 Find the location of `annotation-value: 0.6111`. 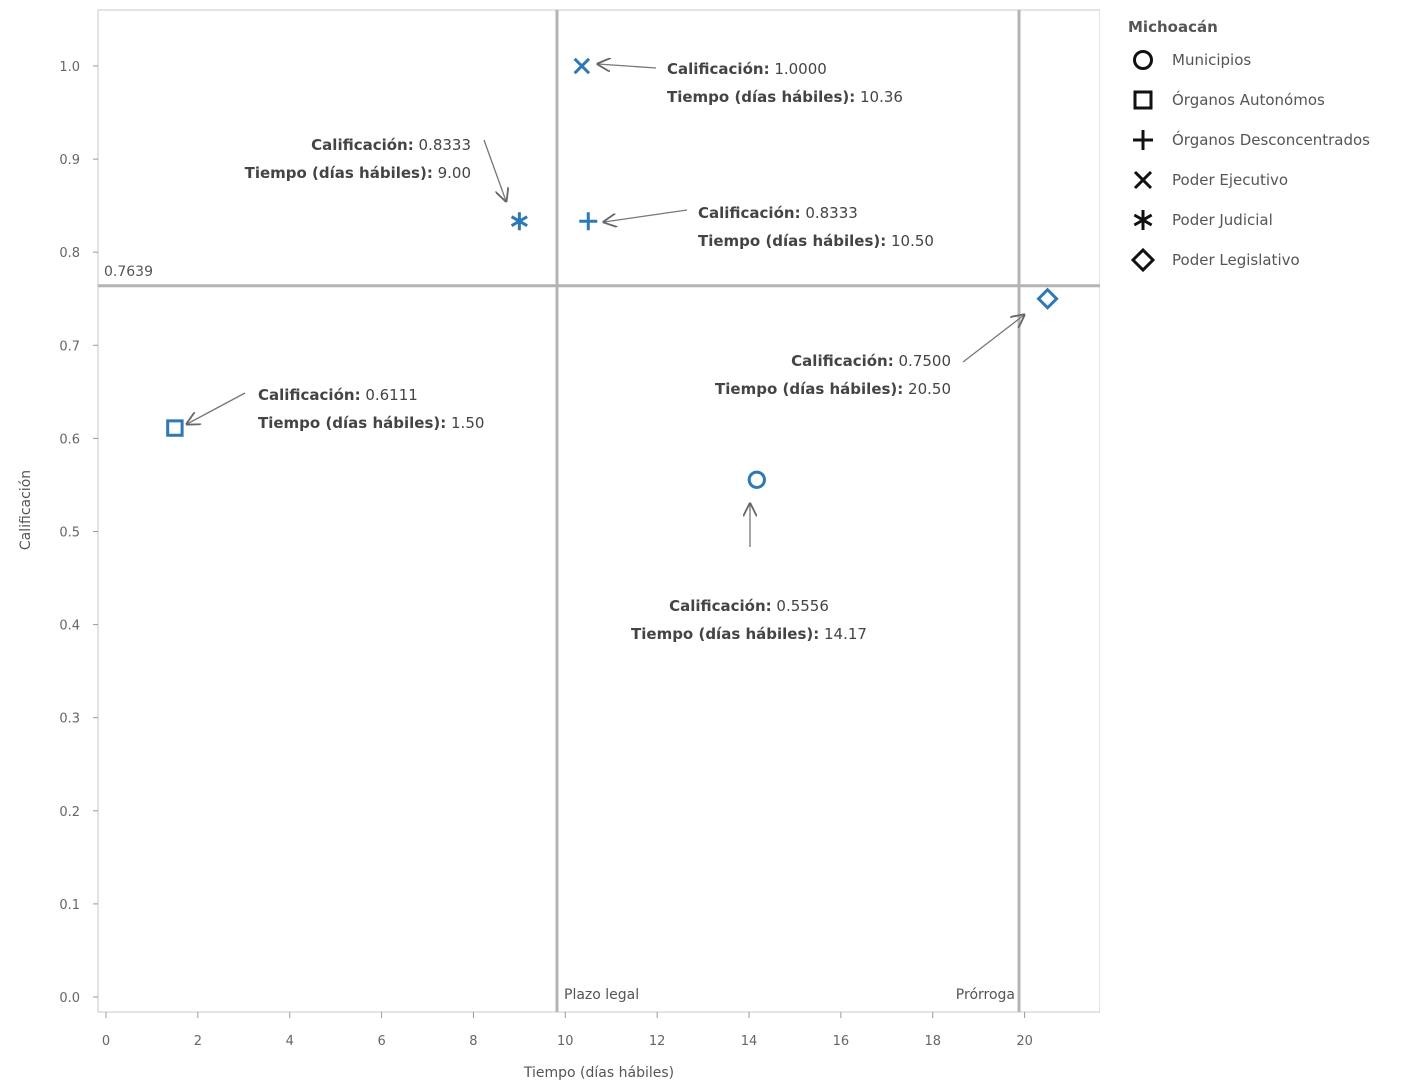

annotation-value: 0.6111 is located at coordinates (389, 395).